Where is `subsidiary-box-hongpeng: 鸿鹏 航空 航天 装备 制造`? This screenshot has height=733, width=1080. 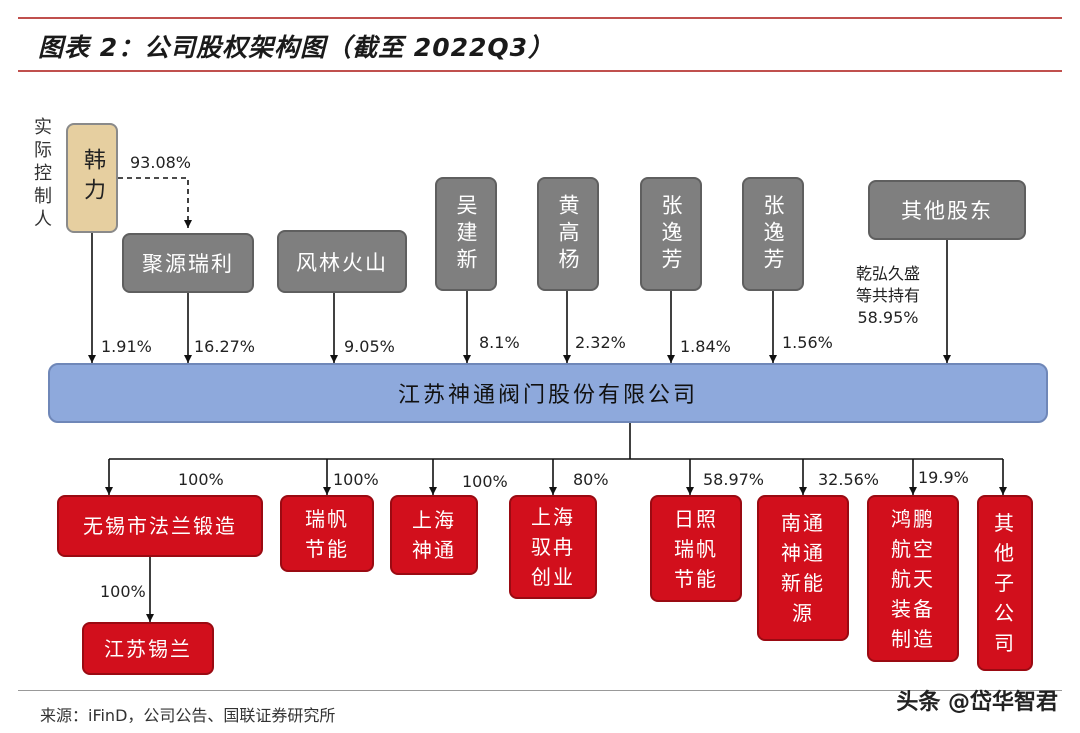
subsidiary-box-hongpeng: 鸿鹏 航空 航天 装备 制造 is located at coordinates (913, 578).